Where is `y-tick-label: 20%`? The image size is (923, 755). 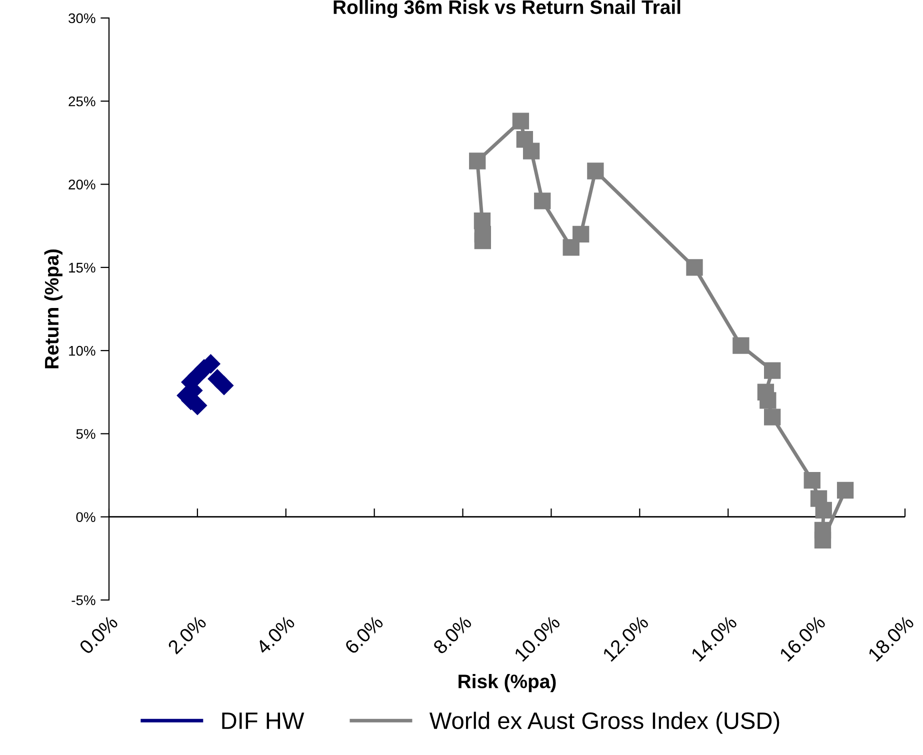
y-tick-label: 20% is located at coordinates (82, 185).